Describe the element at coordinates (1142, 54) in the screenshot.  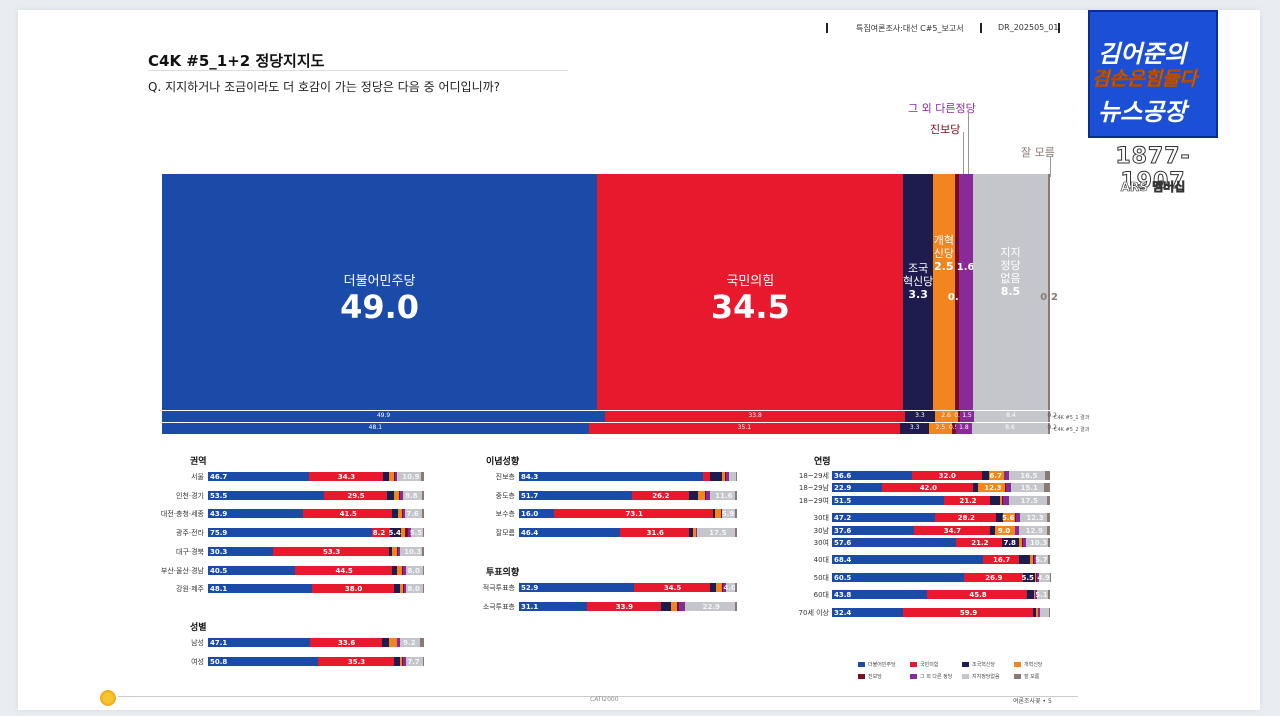
I see `logo-line1: 김어준의` at that location.